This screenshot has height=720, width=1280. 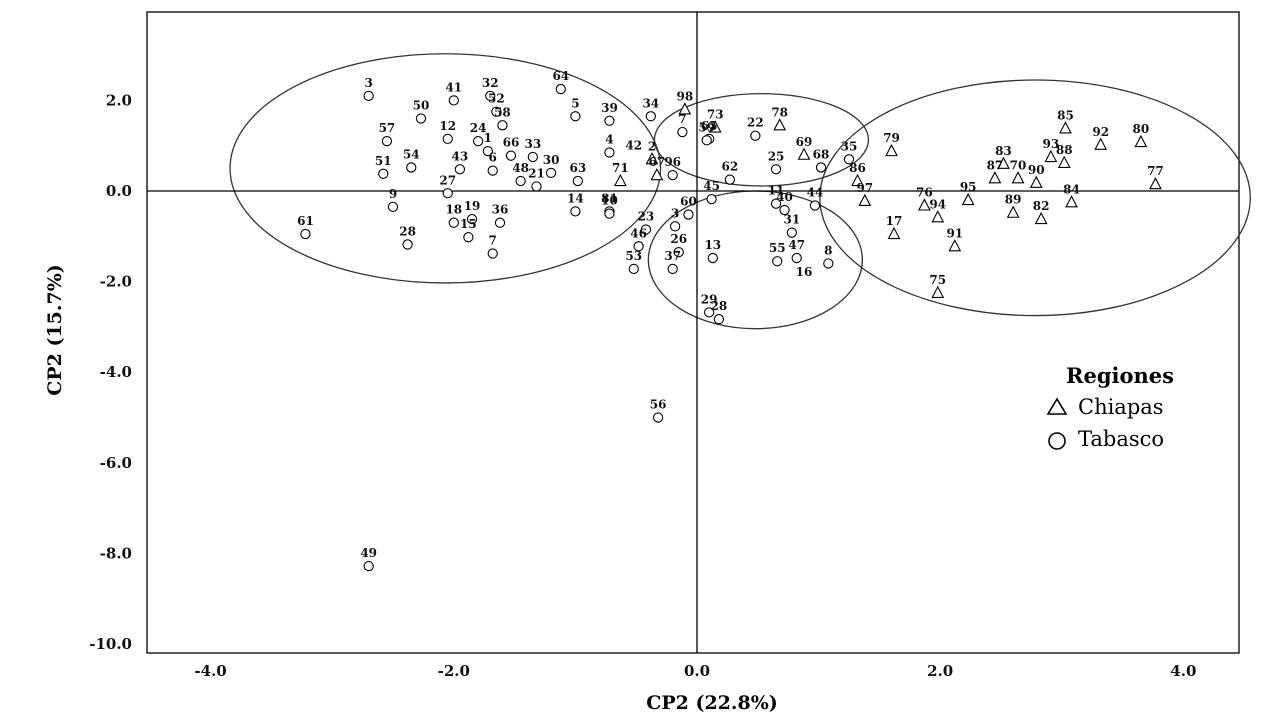 What do you see at coordinates (1041, 206) in the screenshot?
I see `point-label: 82` at bounding box center [1041, 206].